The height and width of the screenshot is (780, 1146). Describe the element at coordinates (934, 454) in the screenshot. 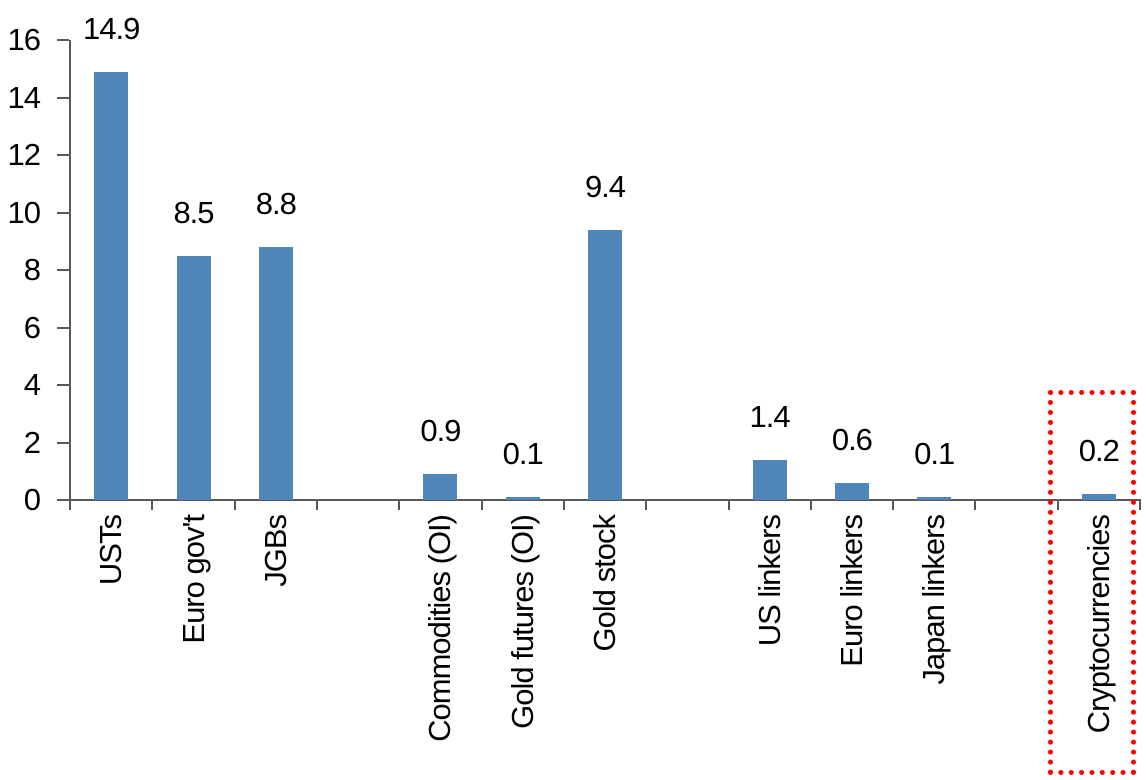

I see `value-label-japan-linkers: 0.1` at that location.